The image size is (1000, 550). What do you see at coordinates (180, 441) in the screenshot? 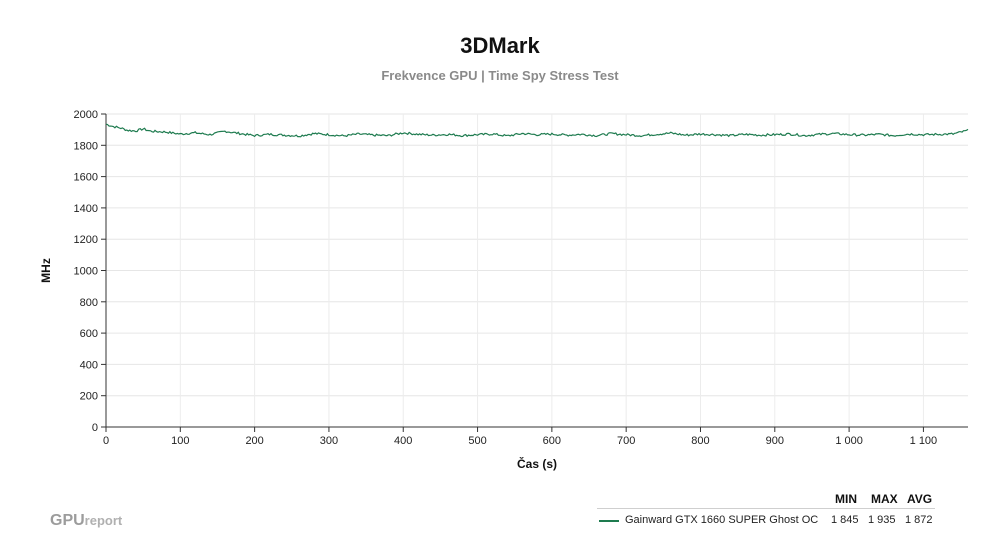
I see `x-tick-label: 100` at bounding box center [180, 441].